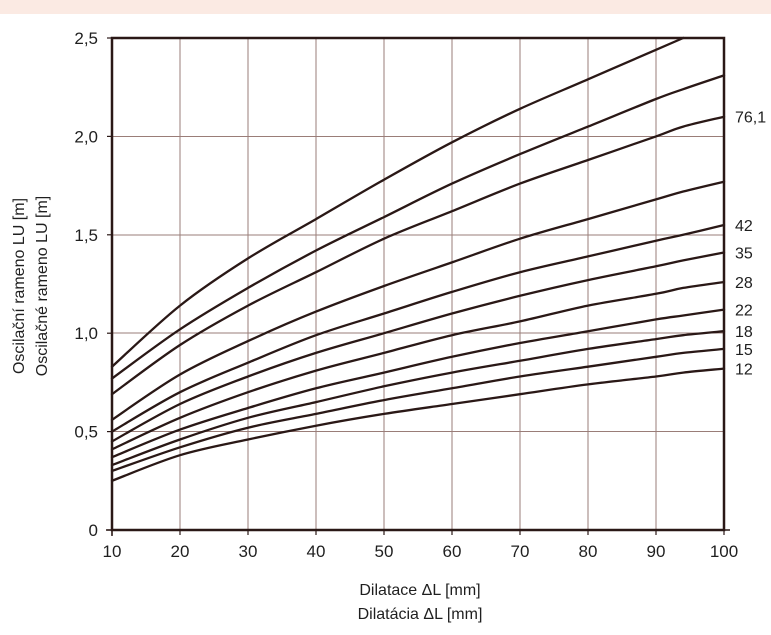 The height and width of the screenshot is (635, 771). I want to click on x-tick-label: 90, so click(656, 551).